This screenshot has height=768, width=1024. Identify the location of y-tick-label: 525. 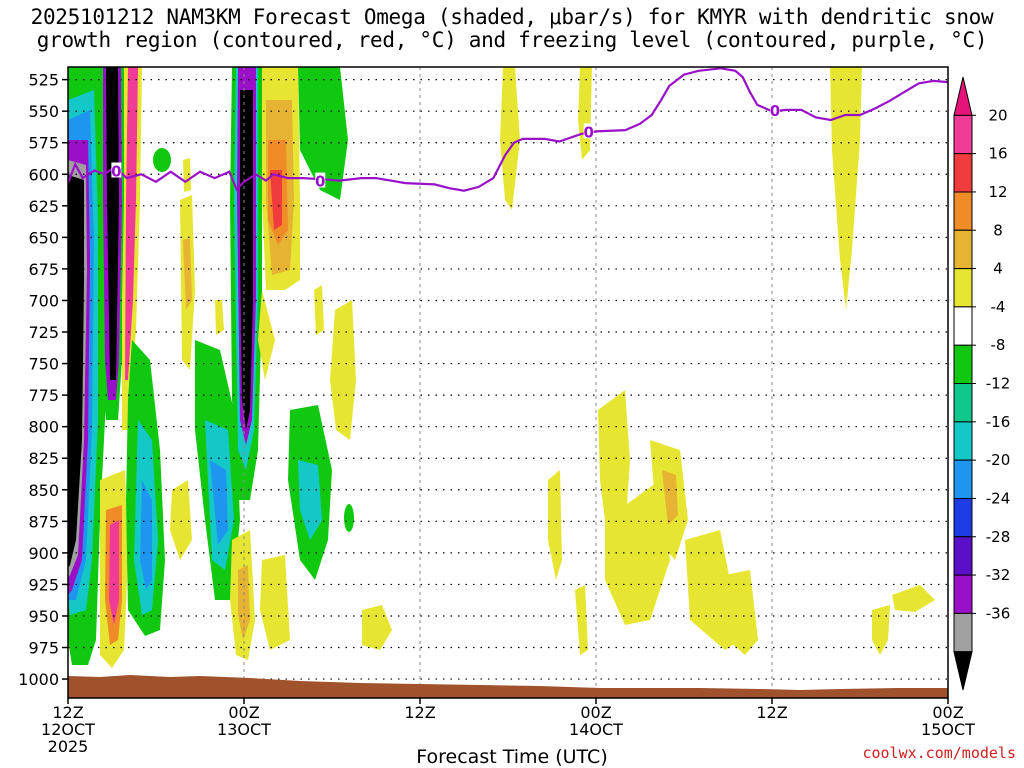
(43, 80).